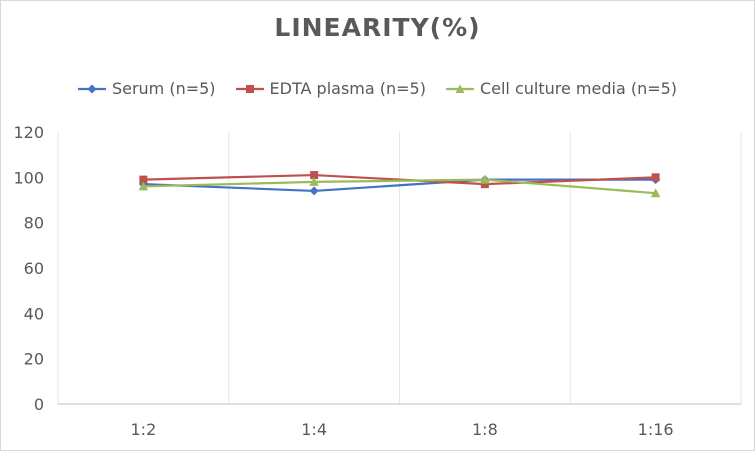 Image resolution: width=755 pixels, height=451 pixels. What do you see at coordinates (144, 429) in the screenshot?
I see `x-tick-label: 1:2` at bounding box center [144, 429].